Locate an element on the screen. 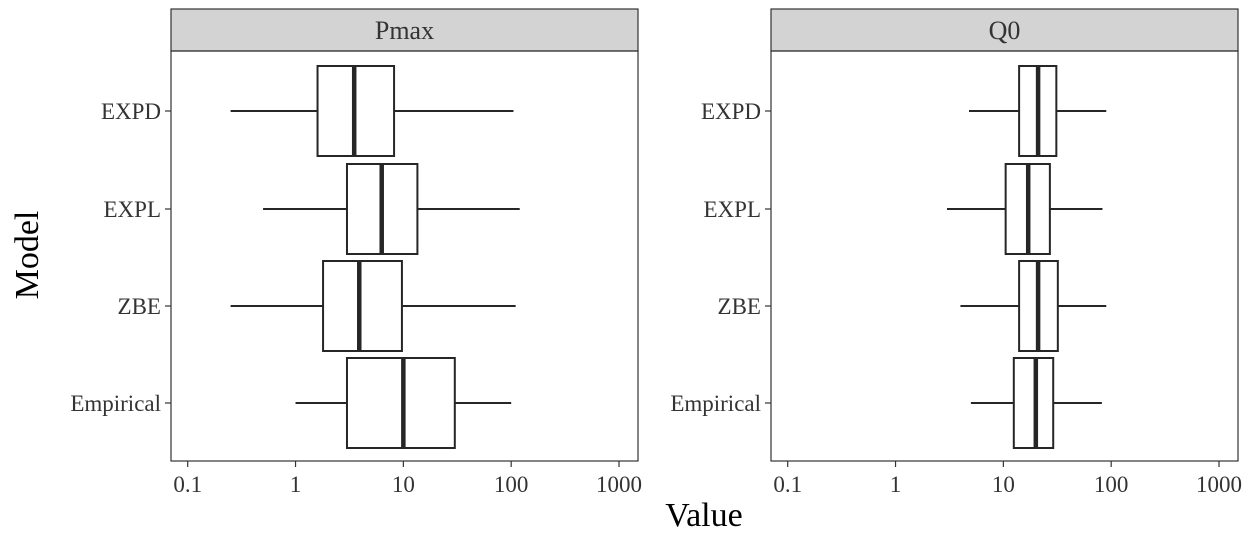 Image resolution: width=1258 pixels, height=534 pixels. y-axis-title: Model is located at coordinates (27, 255).